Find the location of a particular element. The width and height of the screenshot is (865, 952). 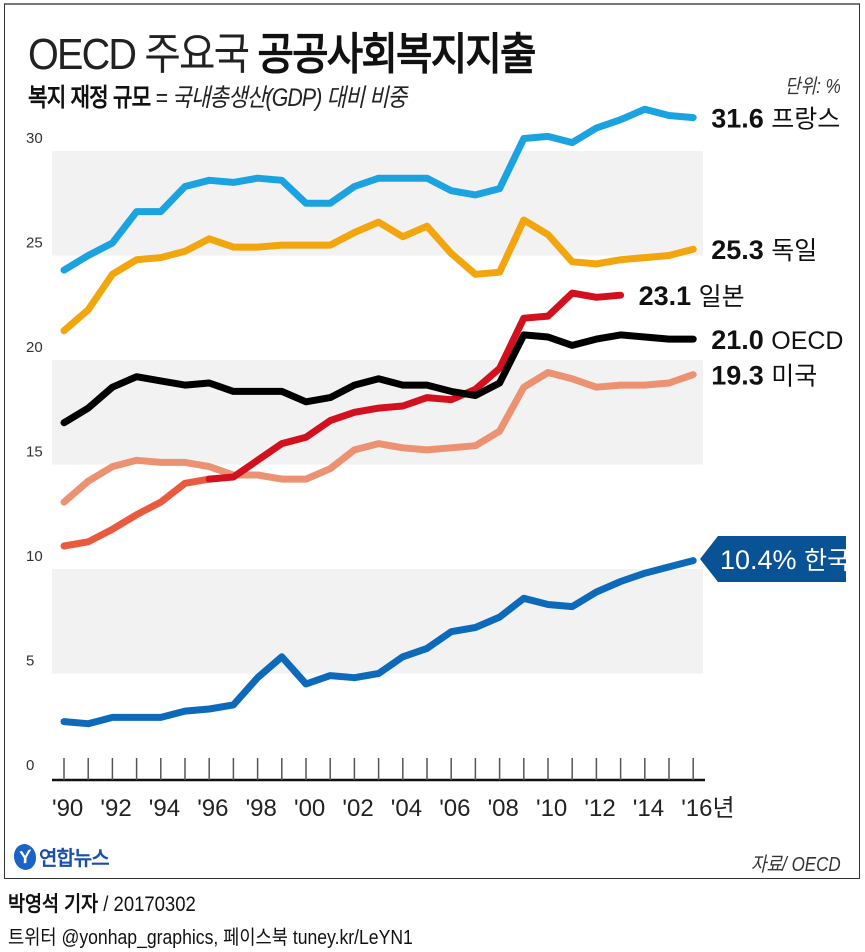

end-label-name: OECD is located at coordinates (807, 341).